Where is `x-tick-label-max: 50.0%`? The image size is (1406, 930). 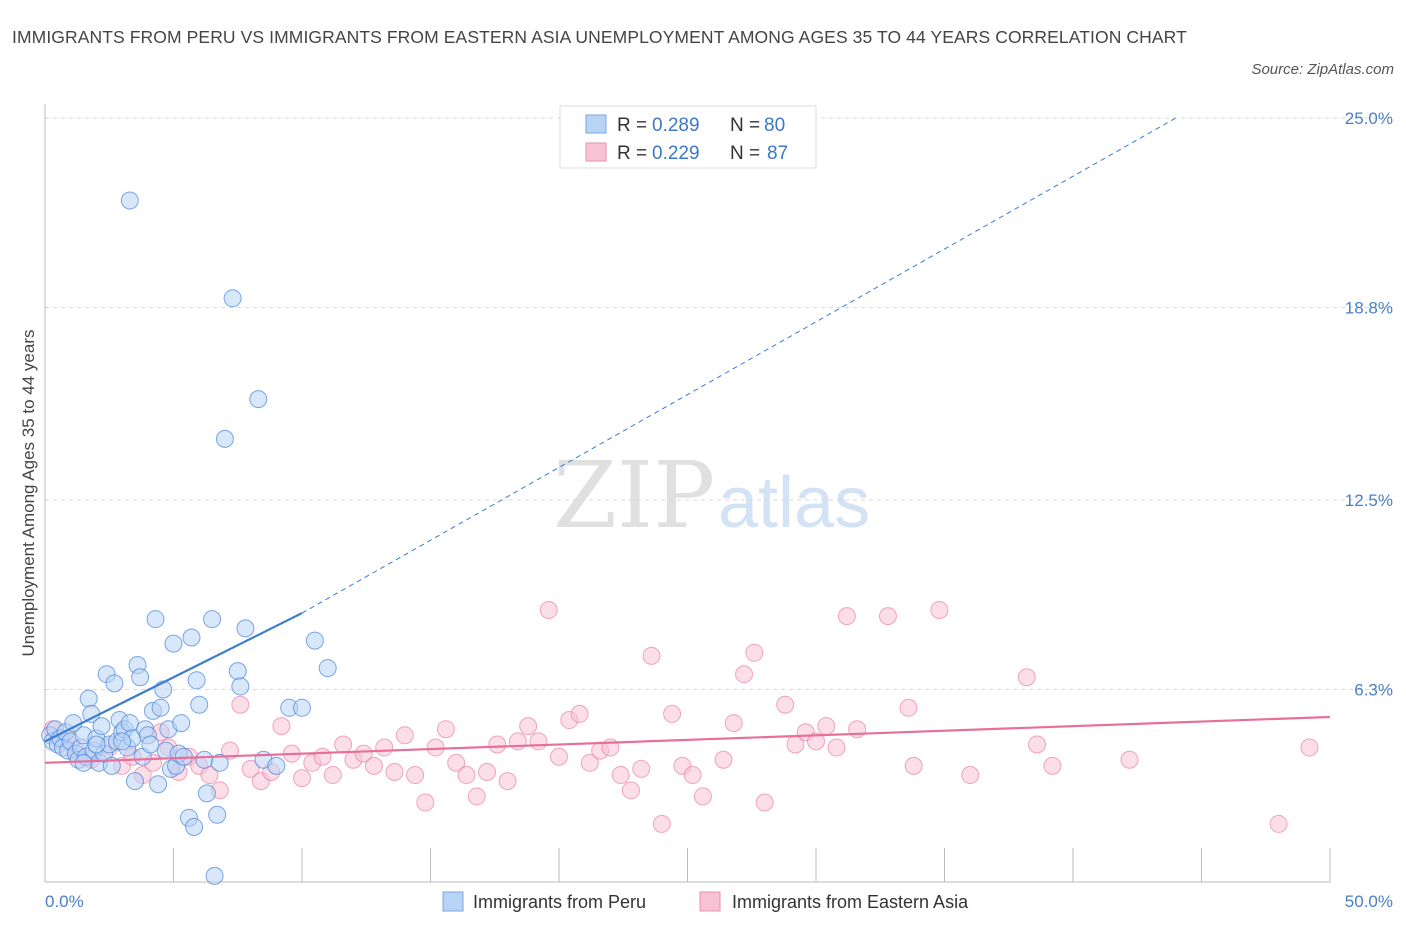
x-tick-label-max: 50.0% is located at coordinates (1369, 901).